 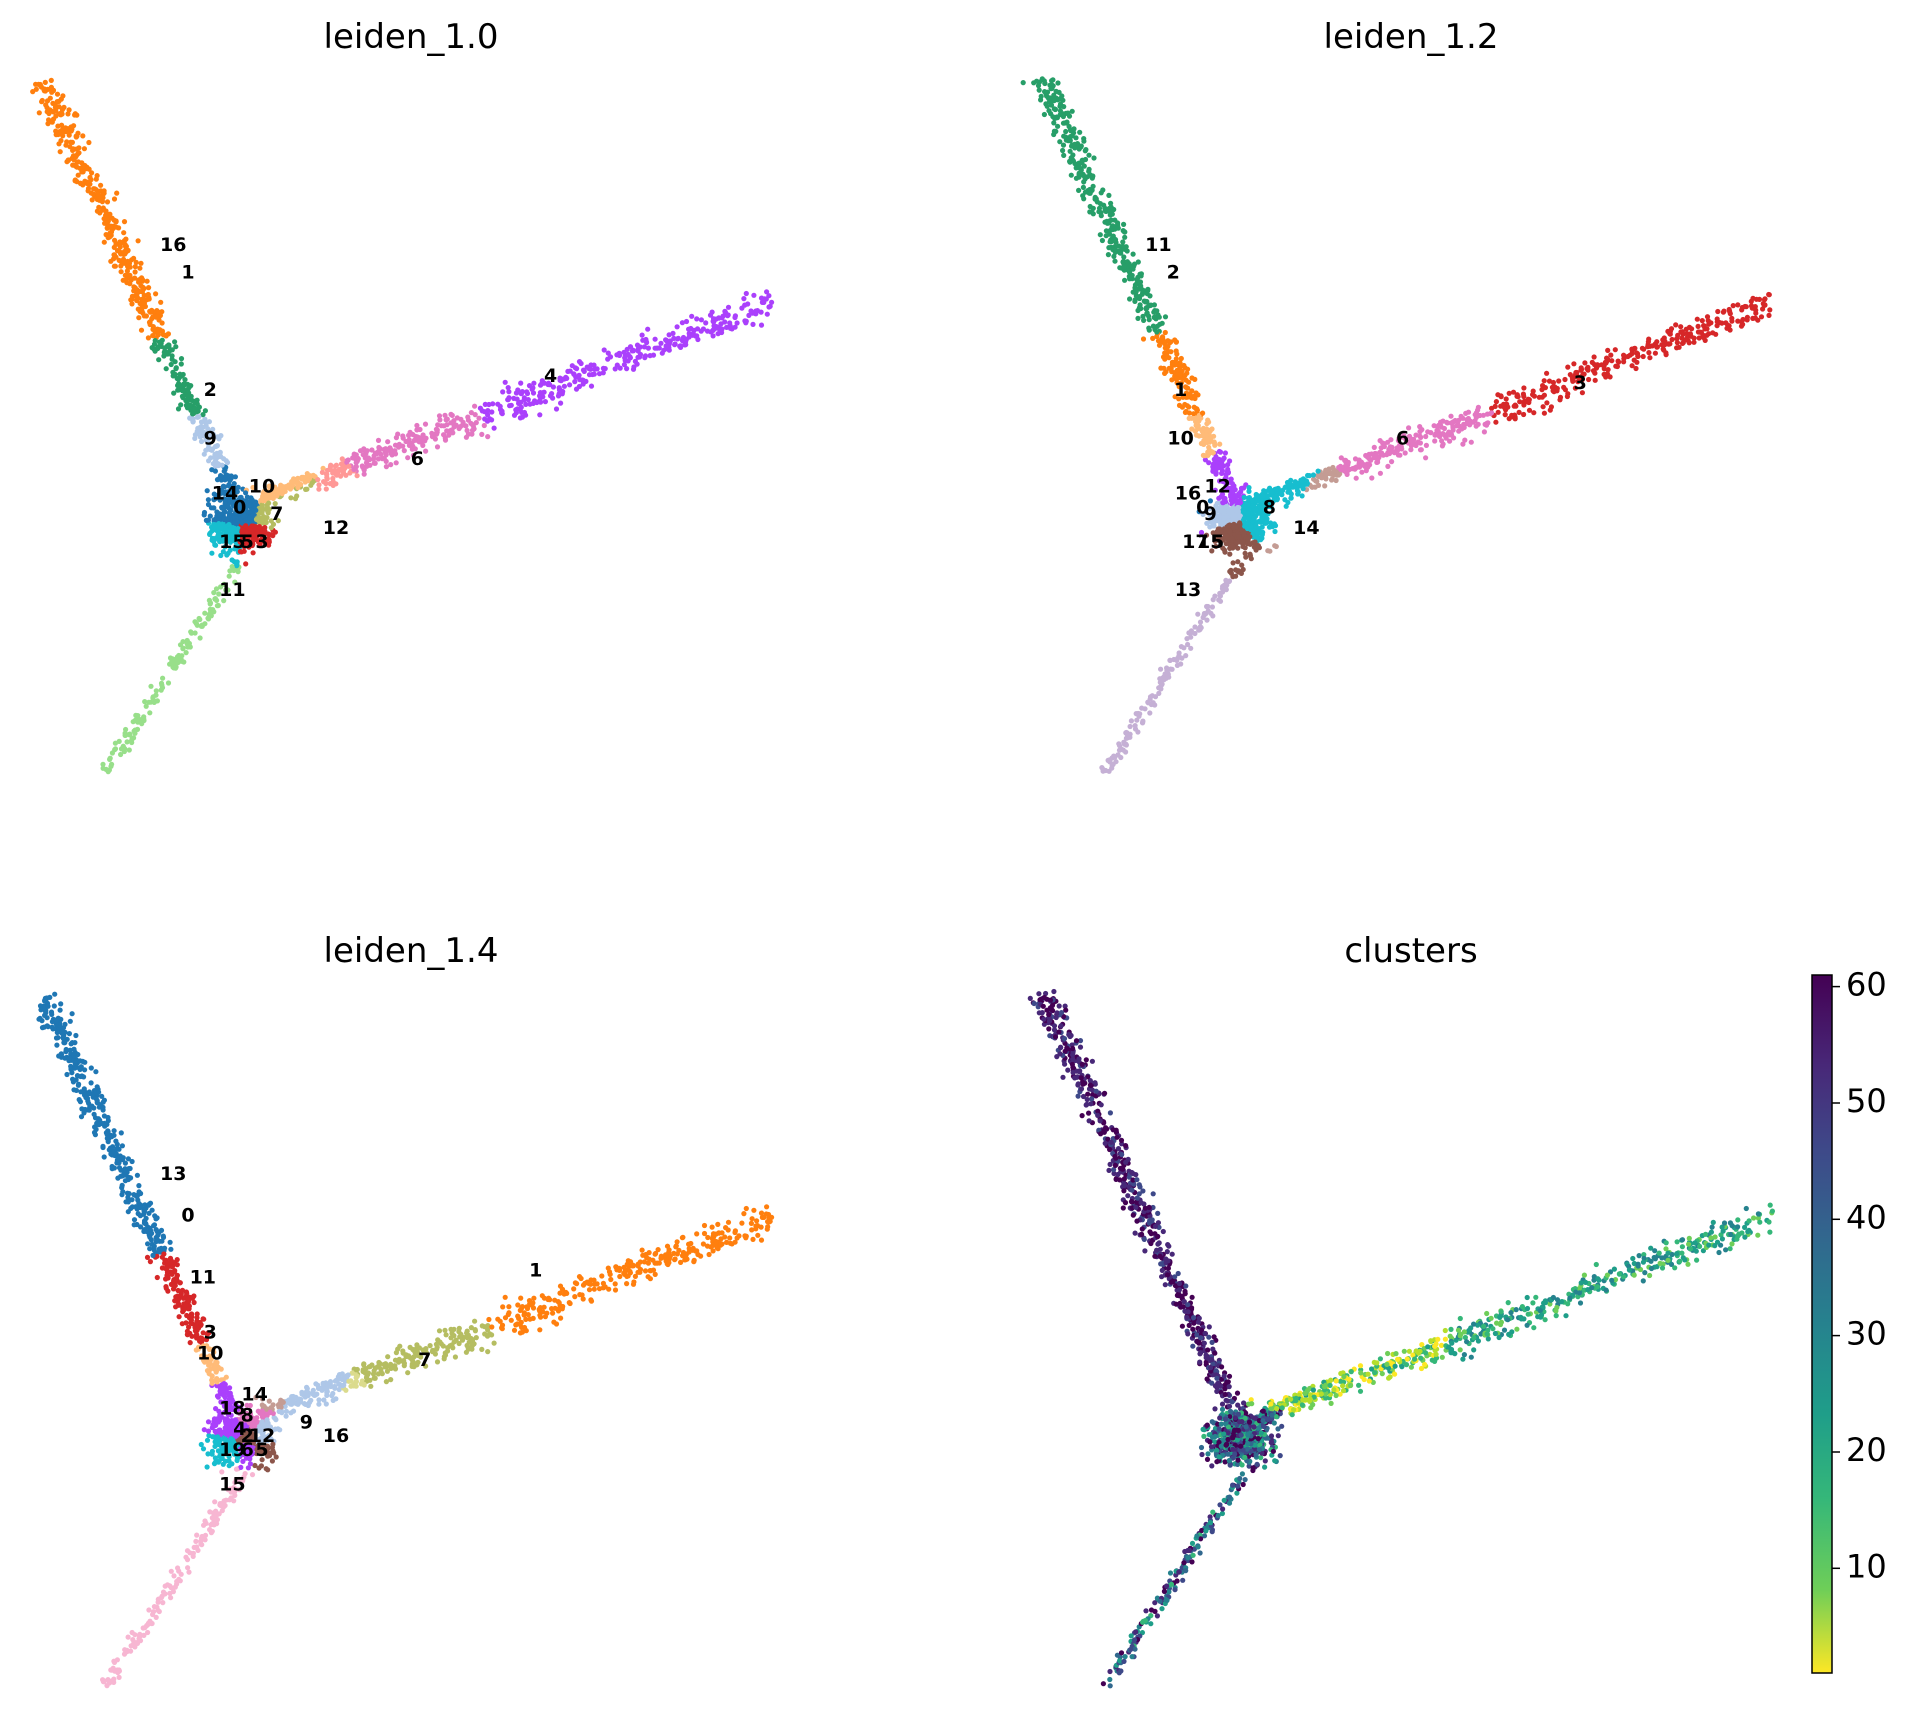 What do you see at coordinates (262, 487) in the screenshot?
I see `cluster-label: 10` at bounding box center [262, 487].